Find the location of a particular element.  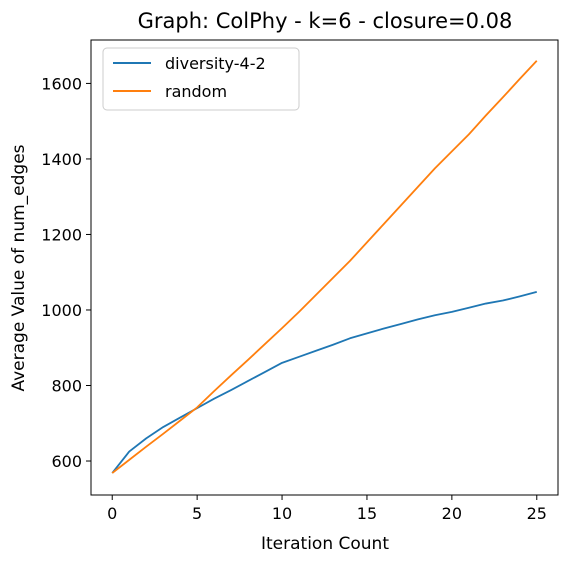

x-axis-label: Iteration Count is located at coordinates (325, 544).